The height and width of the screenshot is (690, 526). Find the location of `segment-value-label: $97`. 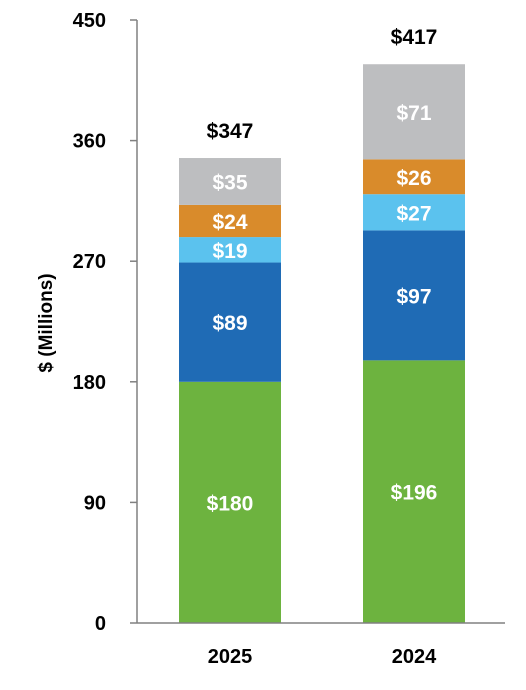

segment-value-label: $97 is located at coordinates (413, 296).